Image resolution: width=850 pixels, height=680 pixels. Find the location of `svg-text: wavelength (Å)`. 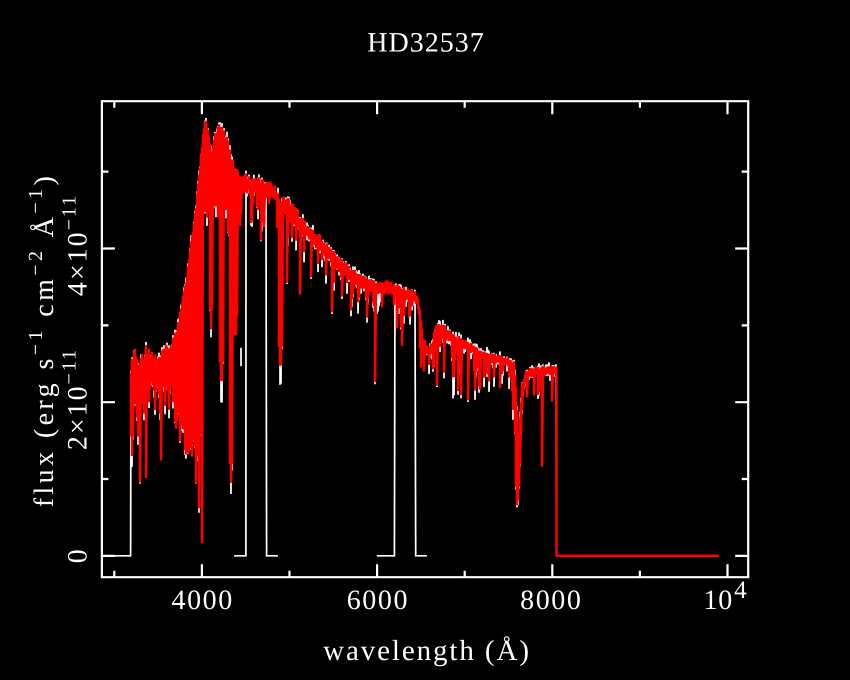

svg-text: wavelength (Å) is located at coordinates (427, 651).